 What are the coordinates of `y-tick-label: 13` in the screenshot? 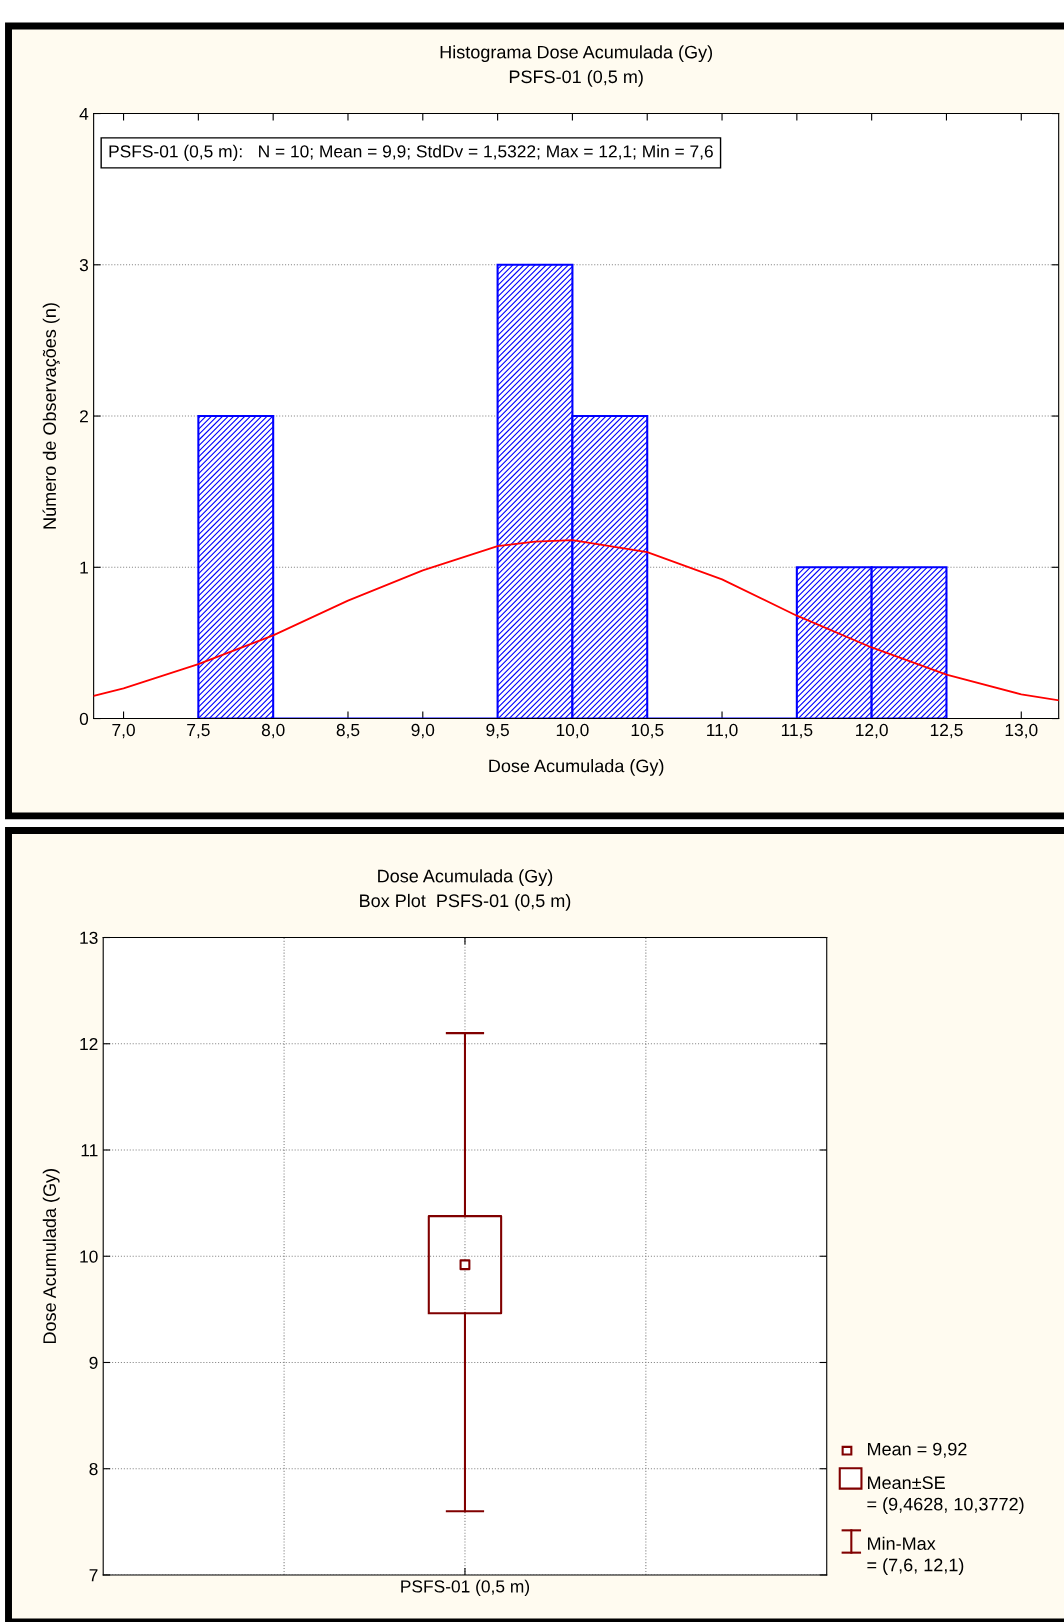 It's located at (89, 937).